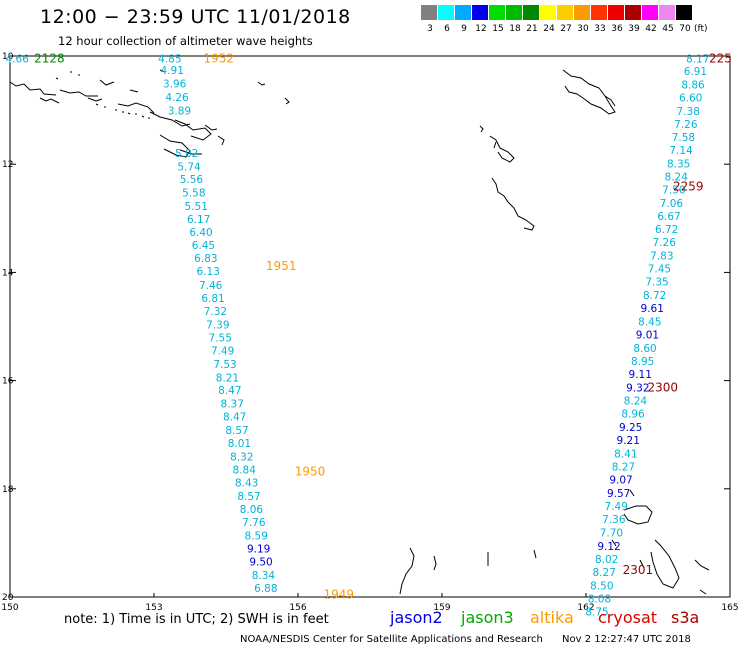 Image resolution: width=740 pixels, height=650 pixels. What do you see at coordinates (647, 336) in the screenshot?
I see `wave-height-value: 9.01` at bounding box center [647, 336].